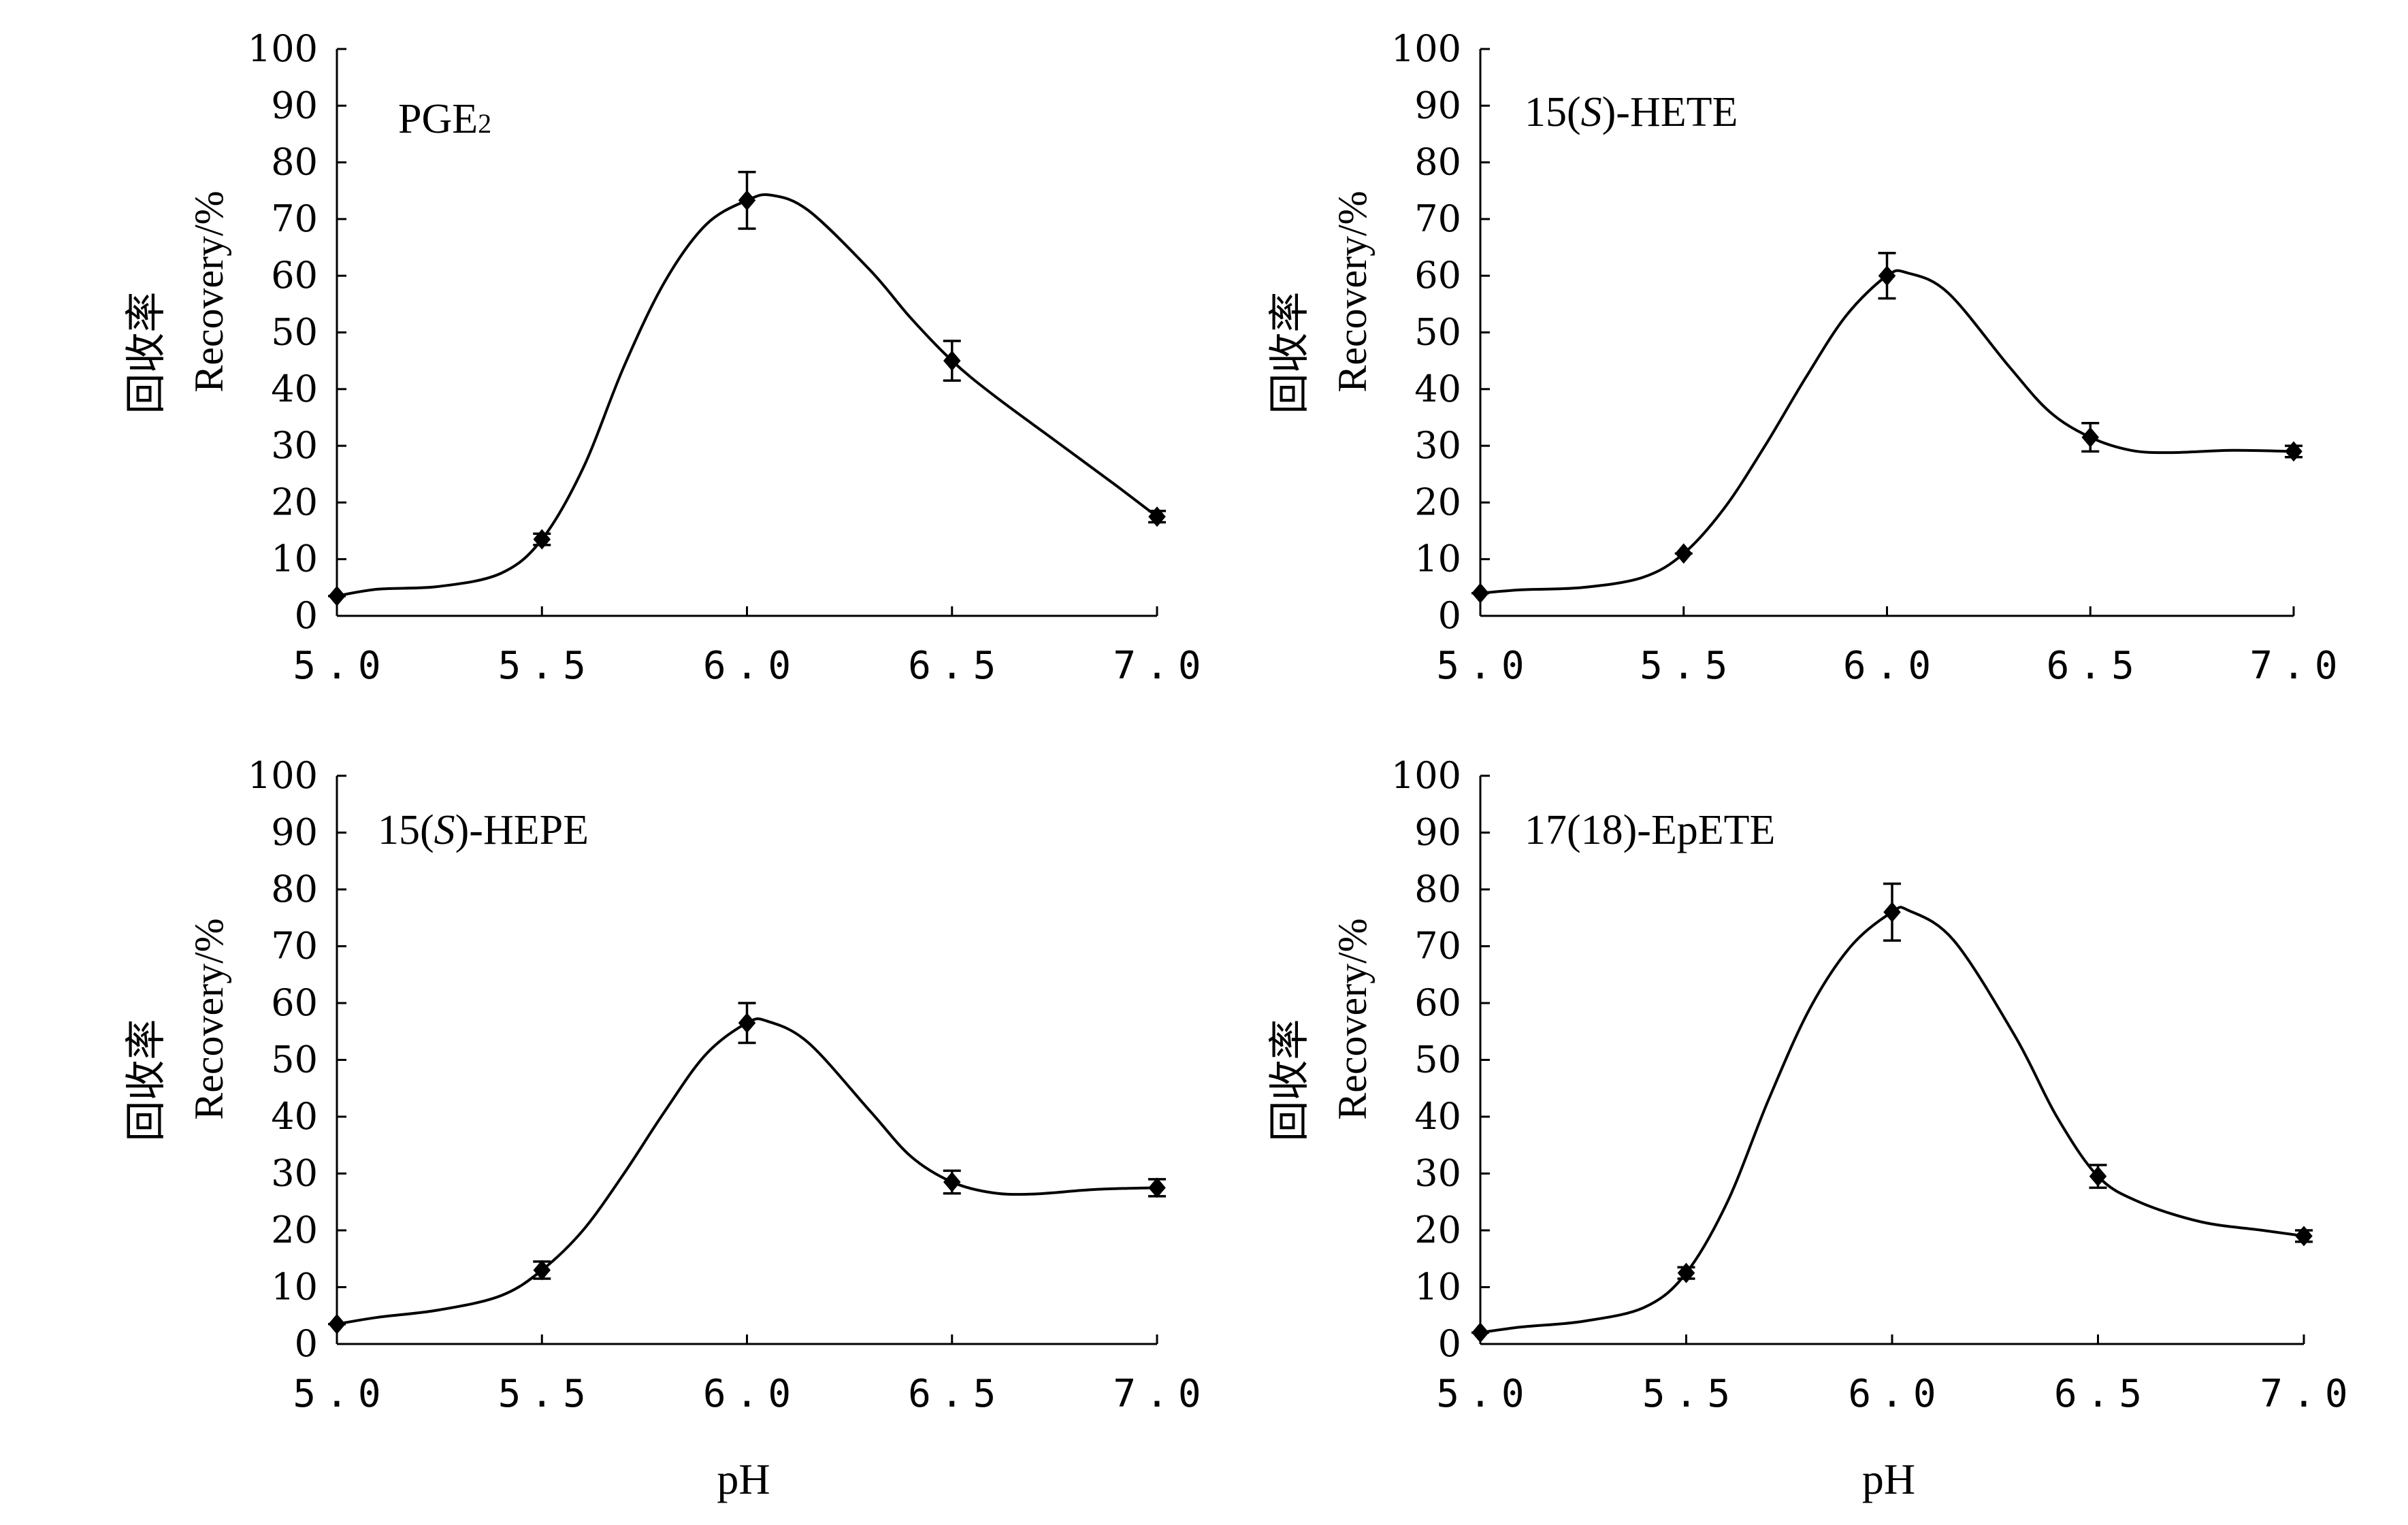  What do you see at coordinates (1650, 830) in the screenshot?
I see `panel-title: 17(18)-EpETE` at bounding box center [1650, 830].